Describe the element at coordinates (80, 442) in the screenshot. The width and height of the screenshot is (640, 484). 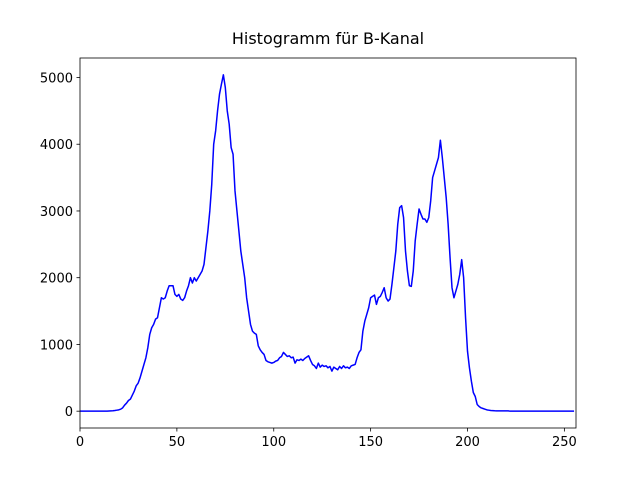
I see `x-tick-label: 0` at that location.